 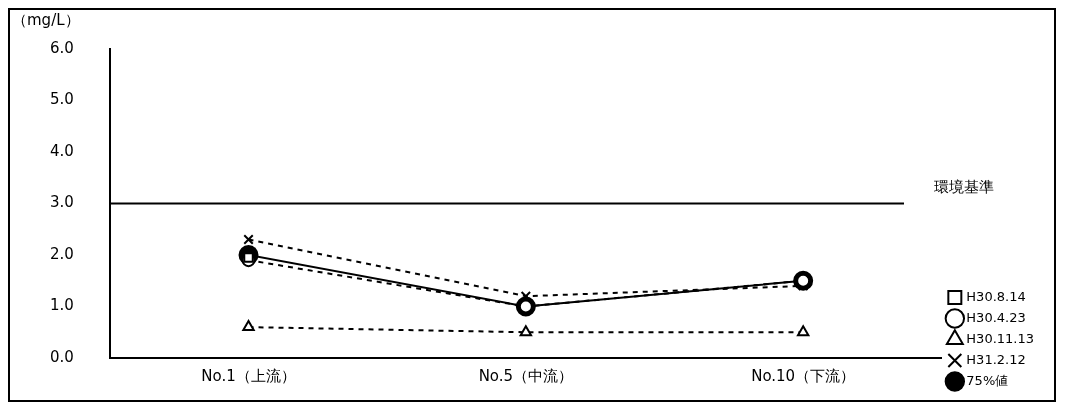 What do you see at coordinates (62, 150) in the screenshot?
I see `y-tick-label: 4.0` at bounding box center [62, 150].